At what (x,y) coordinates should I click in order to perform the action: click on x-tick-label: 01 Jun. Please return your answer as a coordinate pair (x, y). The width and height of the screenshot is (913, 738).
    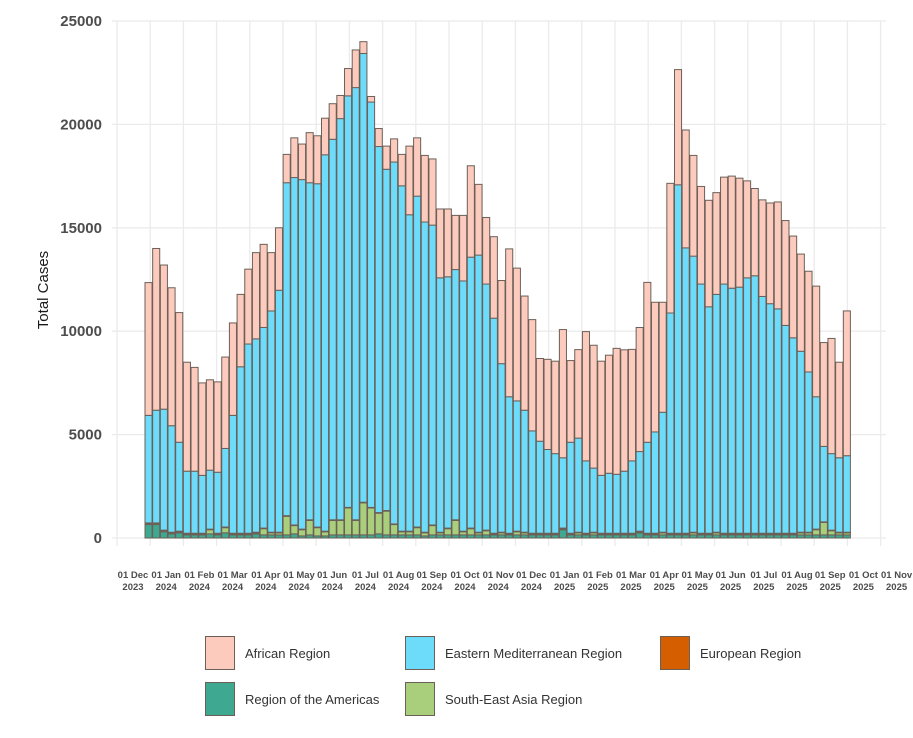
    Looking at the image, I should click on (731, 575).